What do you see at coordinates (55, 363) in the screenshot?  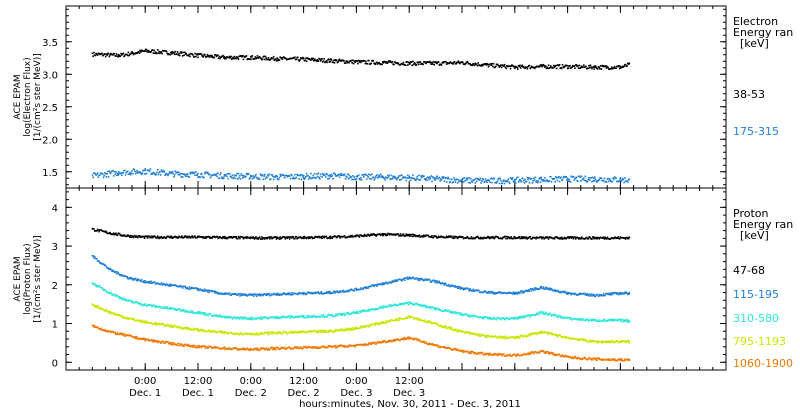 I see `y-tick-label: 0` at bounding box center [55, 363].